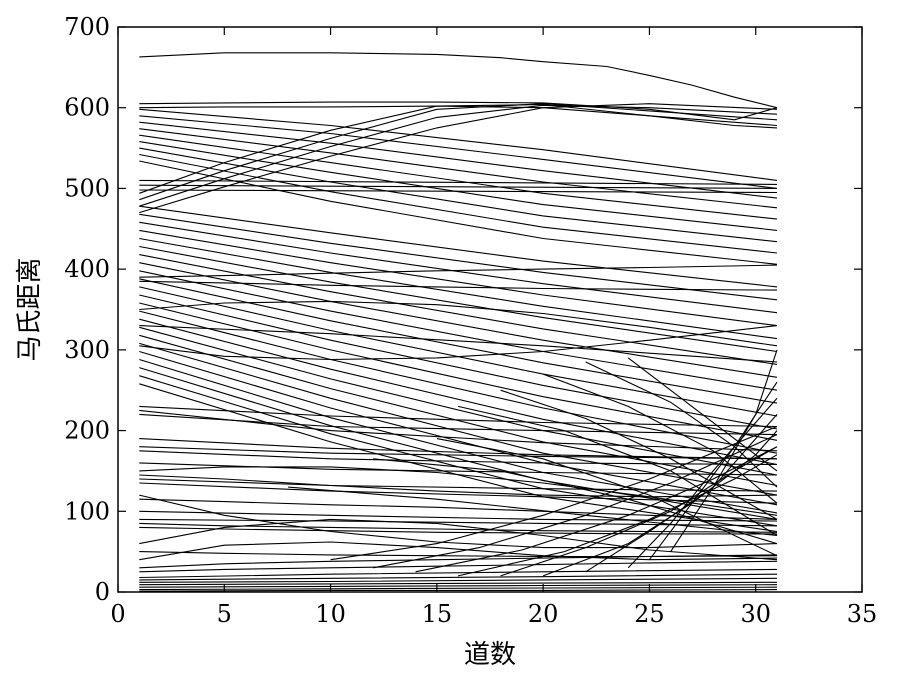 This screenshot has height=675, width=900. What do you see at coordinates (224, 614) in the screenshot?
I see `x-tick-label-1: 5` at bounding box center [224, 614].